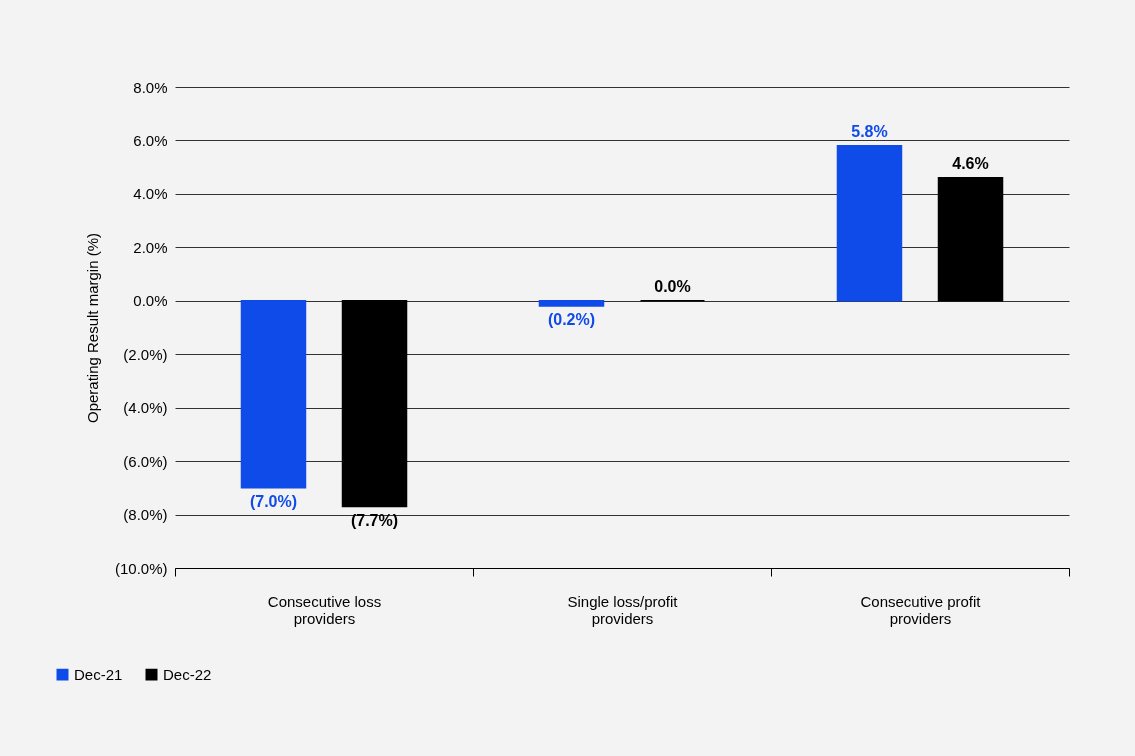 The height and width of the screenshot is (756, 1135). Describe the element at coordinates (150, 87) in the screenshot. I see `y-tick-label: 8.0%` at that location.